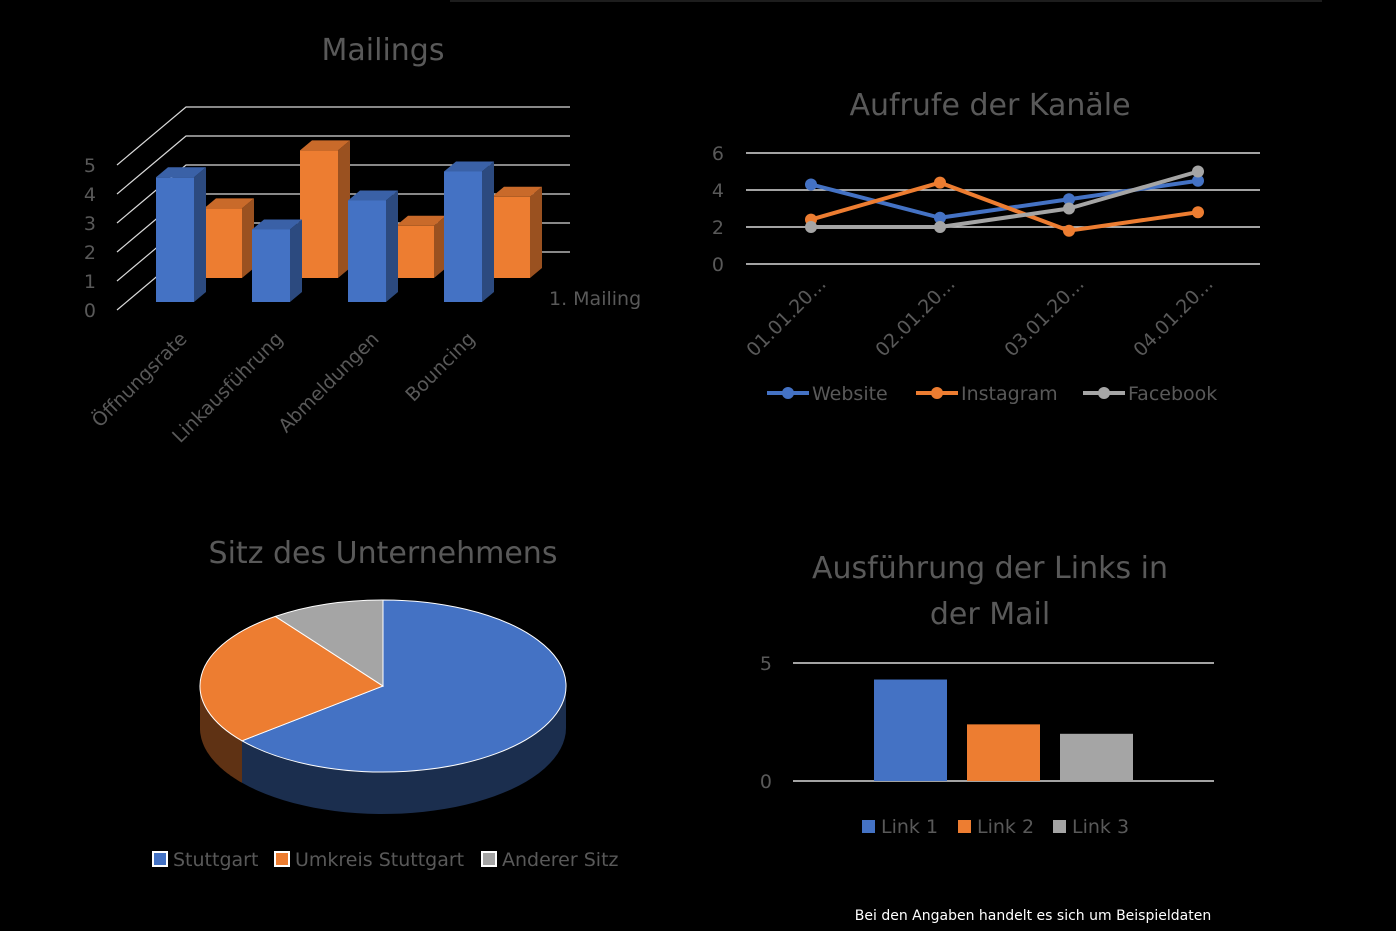 This screenshot has height=931, width=1396. I want to click on links-y-tick: 0, so click(766, 782).